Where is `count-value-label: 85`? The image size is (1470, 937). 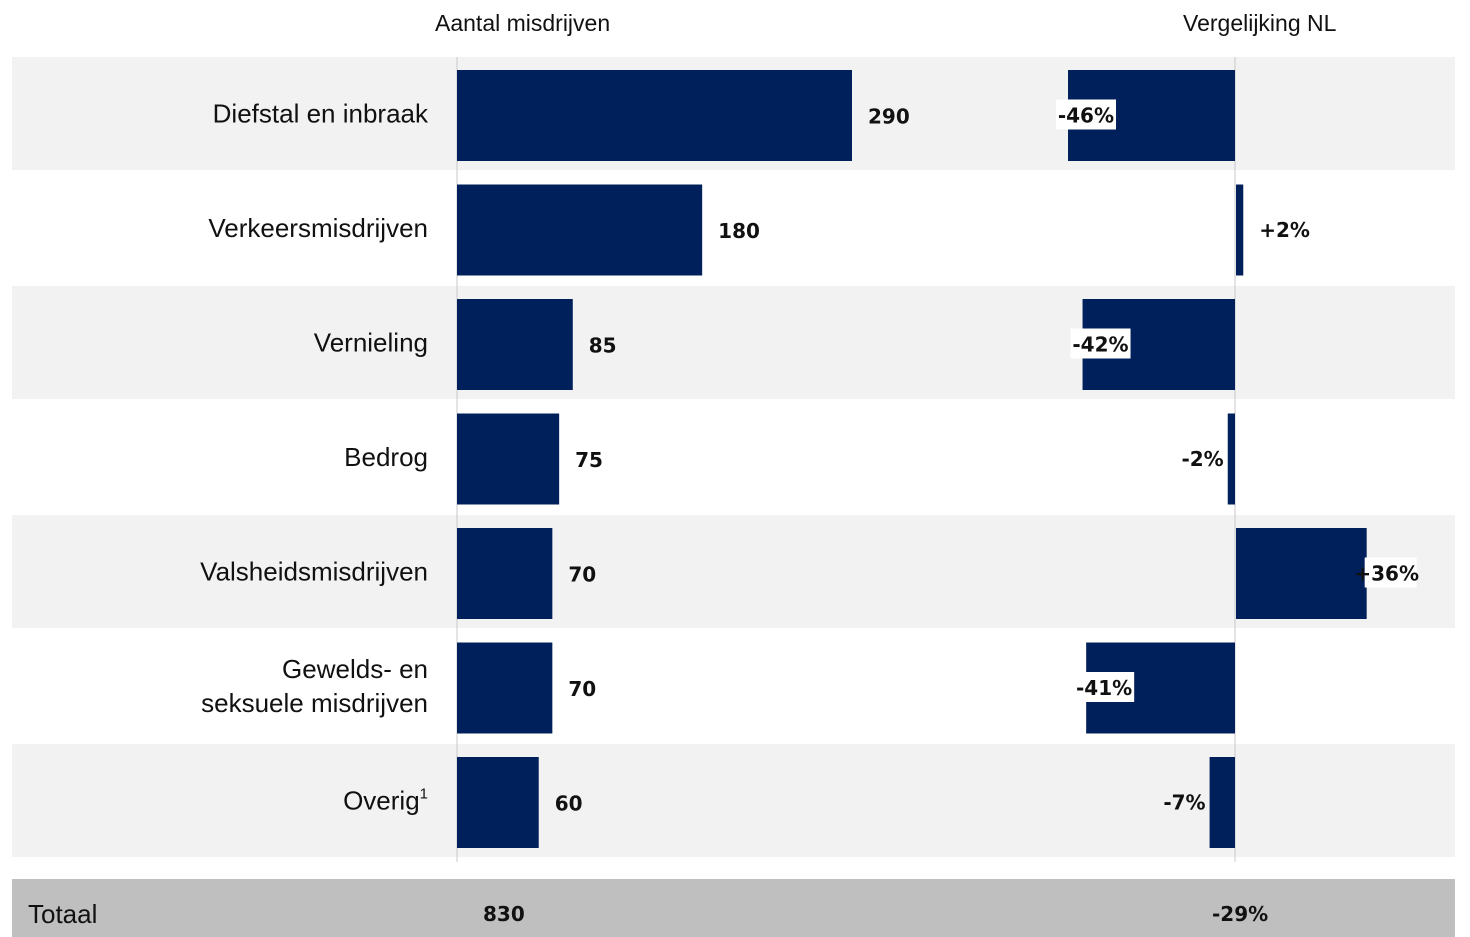
count-value-label: 85 is located at coordinates (603, 346).